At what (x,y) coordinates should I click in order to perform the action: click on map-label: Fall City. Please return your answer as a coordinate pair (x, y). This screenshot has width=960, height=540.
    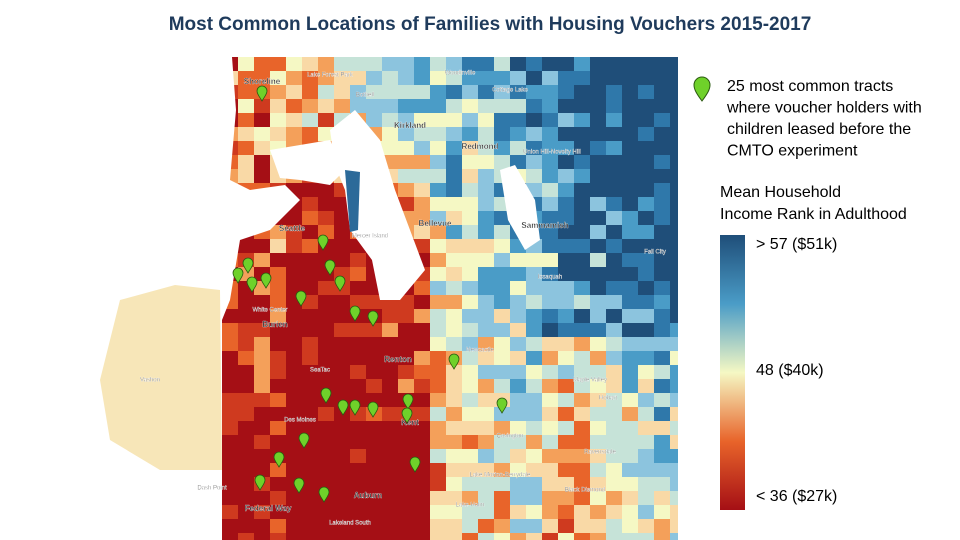
    Looking at the image, I should click on (655, 253).